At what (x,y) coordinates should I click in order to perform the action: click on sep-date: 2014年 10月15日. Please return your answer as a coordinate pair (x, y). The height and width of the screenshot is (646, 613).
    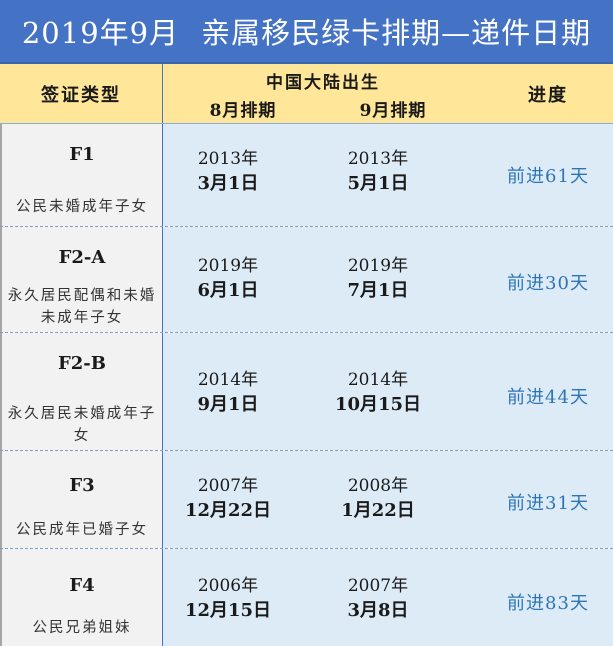
    Looking at the image, I should click on (378, 394).